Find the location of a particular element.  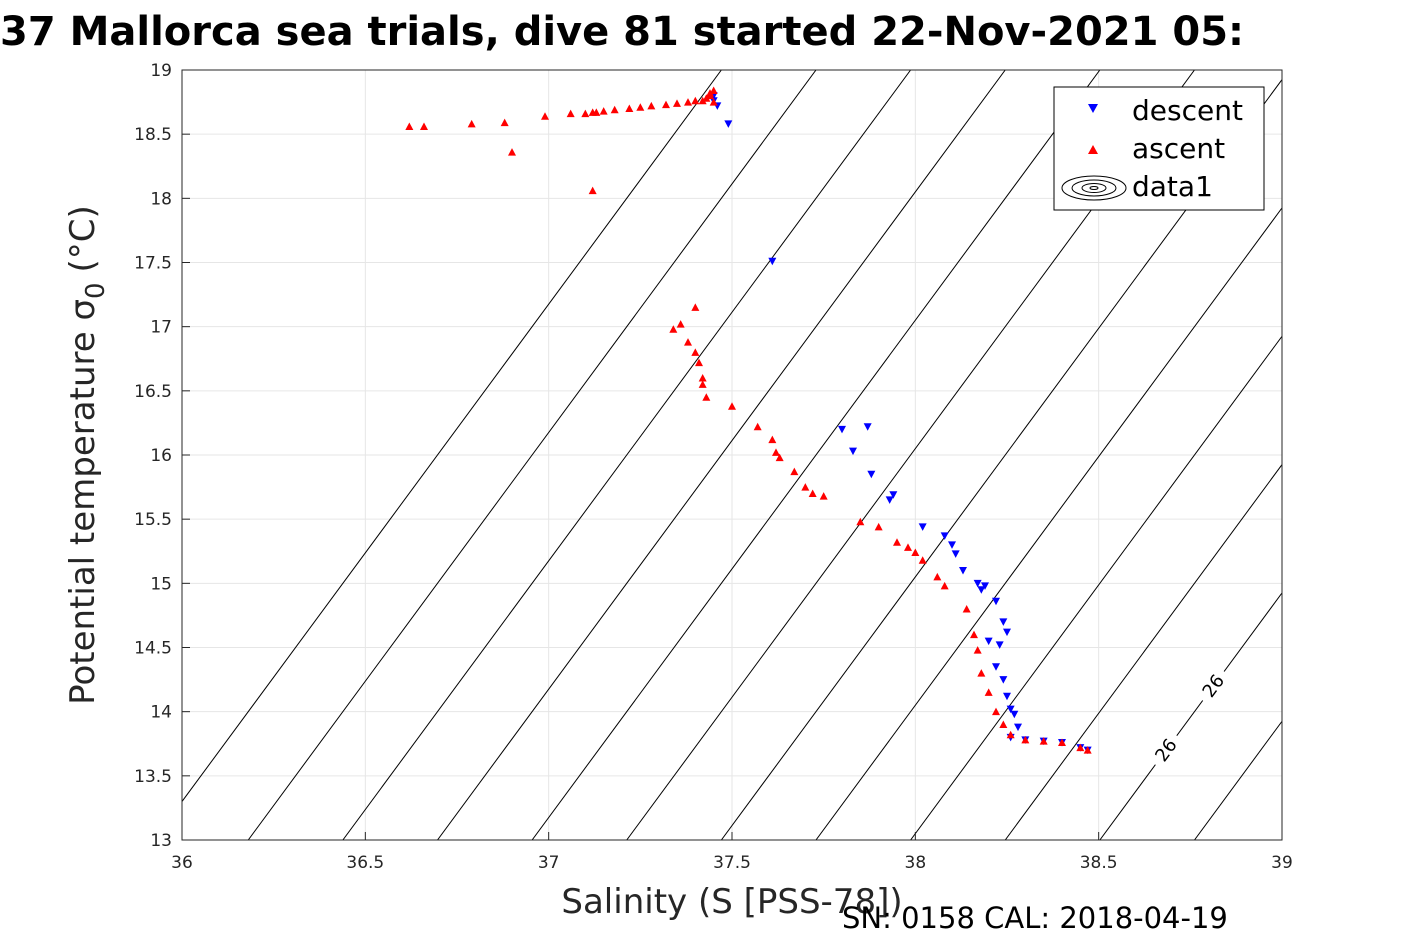

y-tick-label: 17.5 is located at coordinates (153, 264).